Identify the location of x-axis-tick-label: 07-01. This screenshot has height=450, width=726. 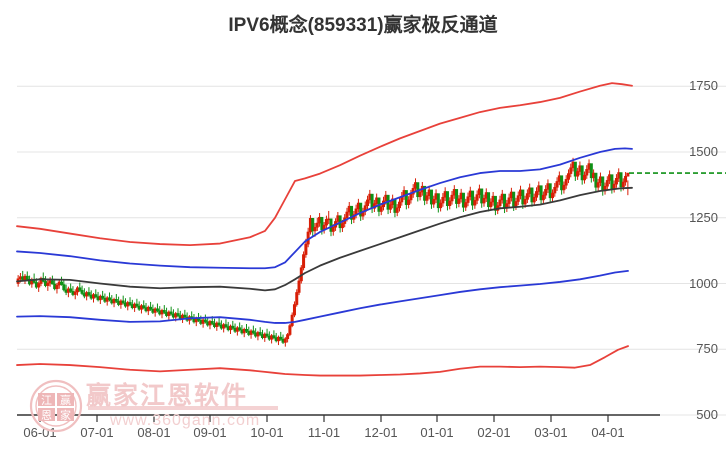
(97, 432).